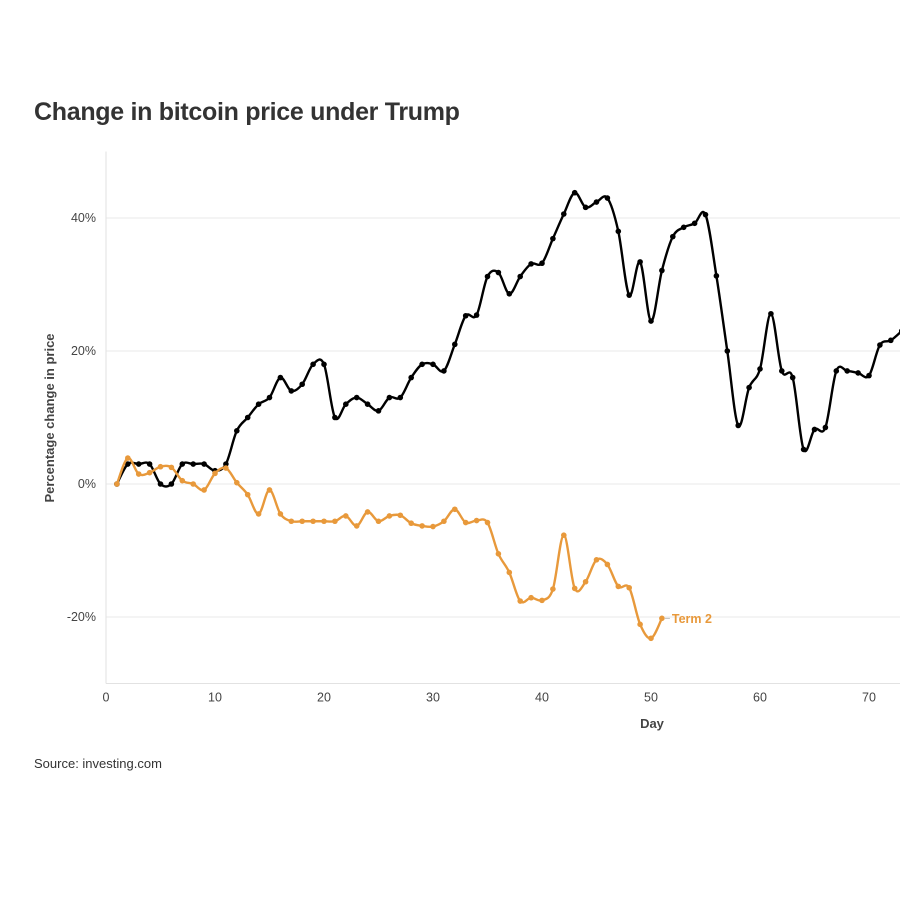 This screenshot has height=900, width=900. What do you see at coordinates (651, 698) in the screenshot?
I see `x-tick-label: 50` at bounding box center [651, 698].